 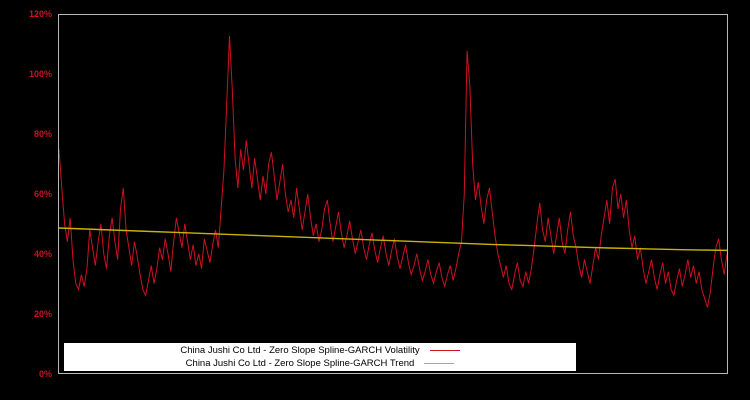 What do you see at coordinates (42, 194) in the screenshot?
I see `y-axis-tick-label: 60%` at bounding box center [42, 194].